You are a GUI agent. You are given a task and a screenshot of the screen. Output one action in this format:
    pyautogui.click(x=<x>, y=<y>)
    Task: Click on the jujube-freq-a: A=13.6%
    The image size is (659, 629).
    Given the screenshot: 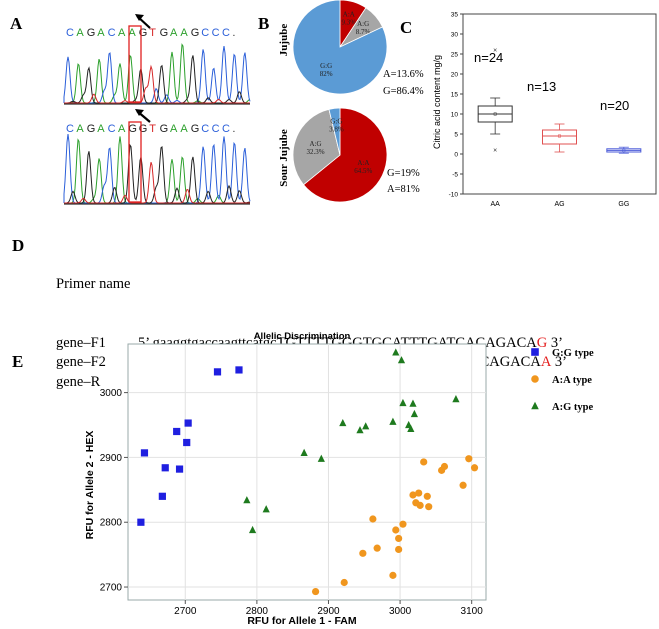 What is the action you would take?
    pyautogui.click(x=403, y=74)
    